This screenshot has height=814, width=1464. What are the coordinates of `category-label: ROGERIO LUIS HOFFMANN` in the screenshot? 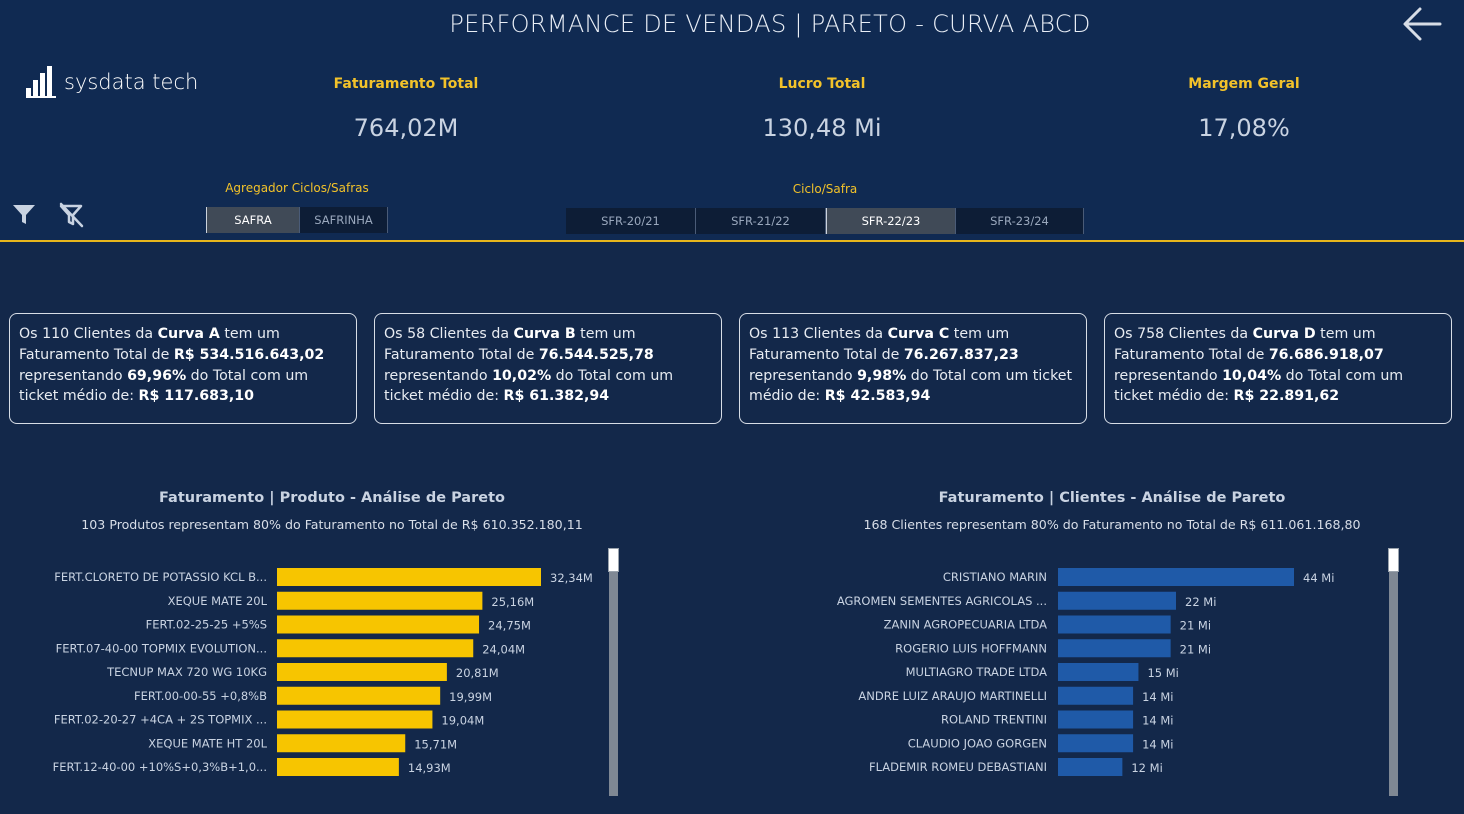 It's located at (971, 648).